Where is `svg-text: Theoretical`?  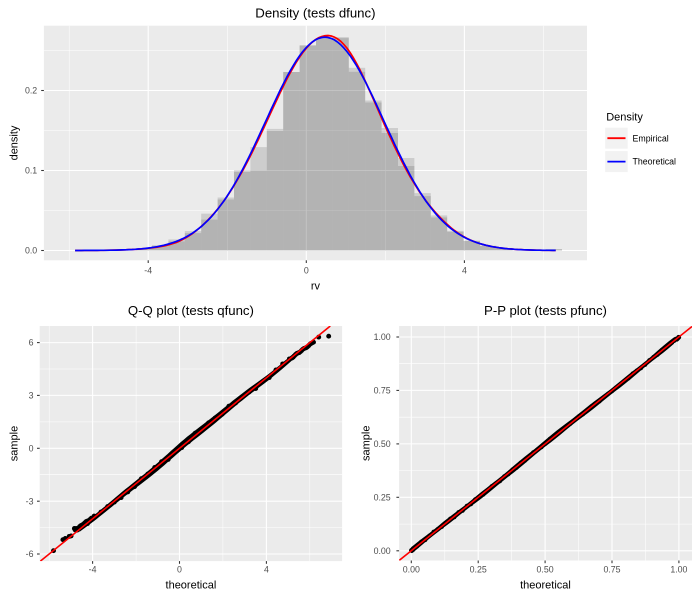 svg-text: Theoretical is located at coordinates (655, 162).